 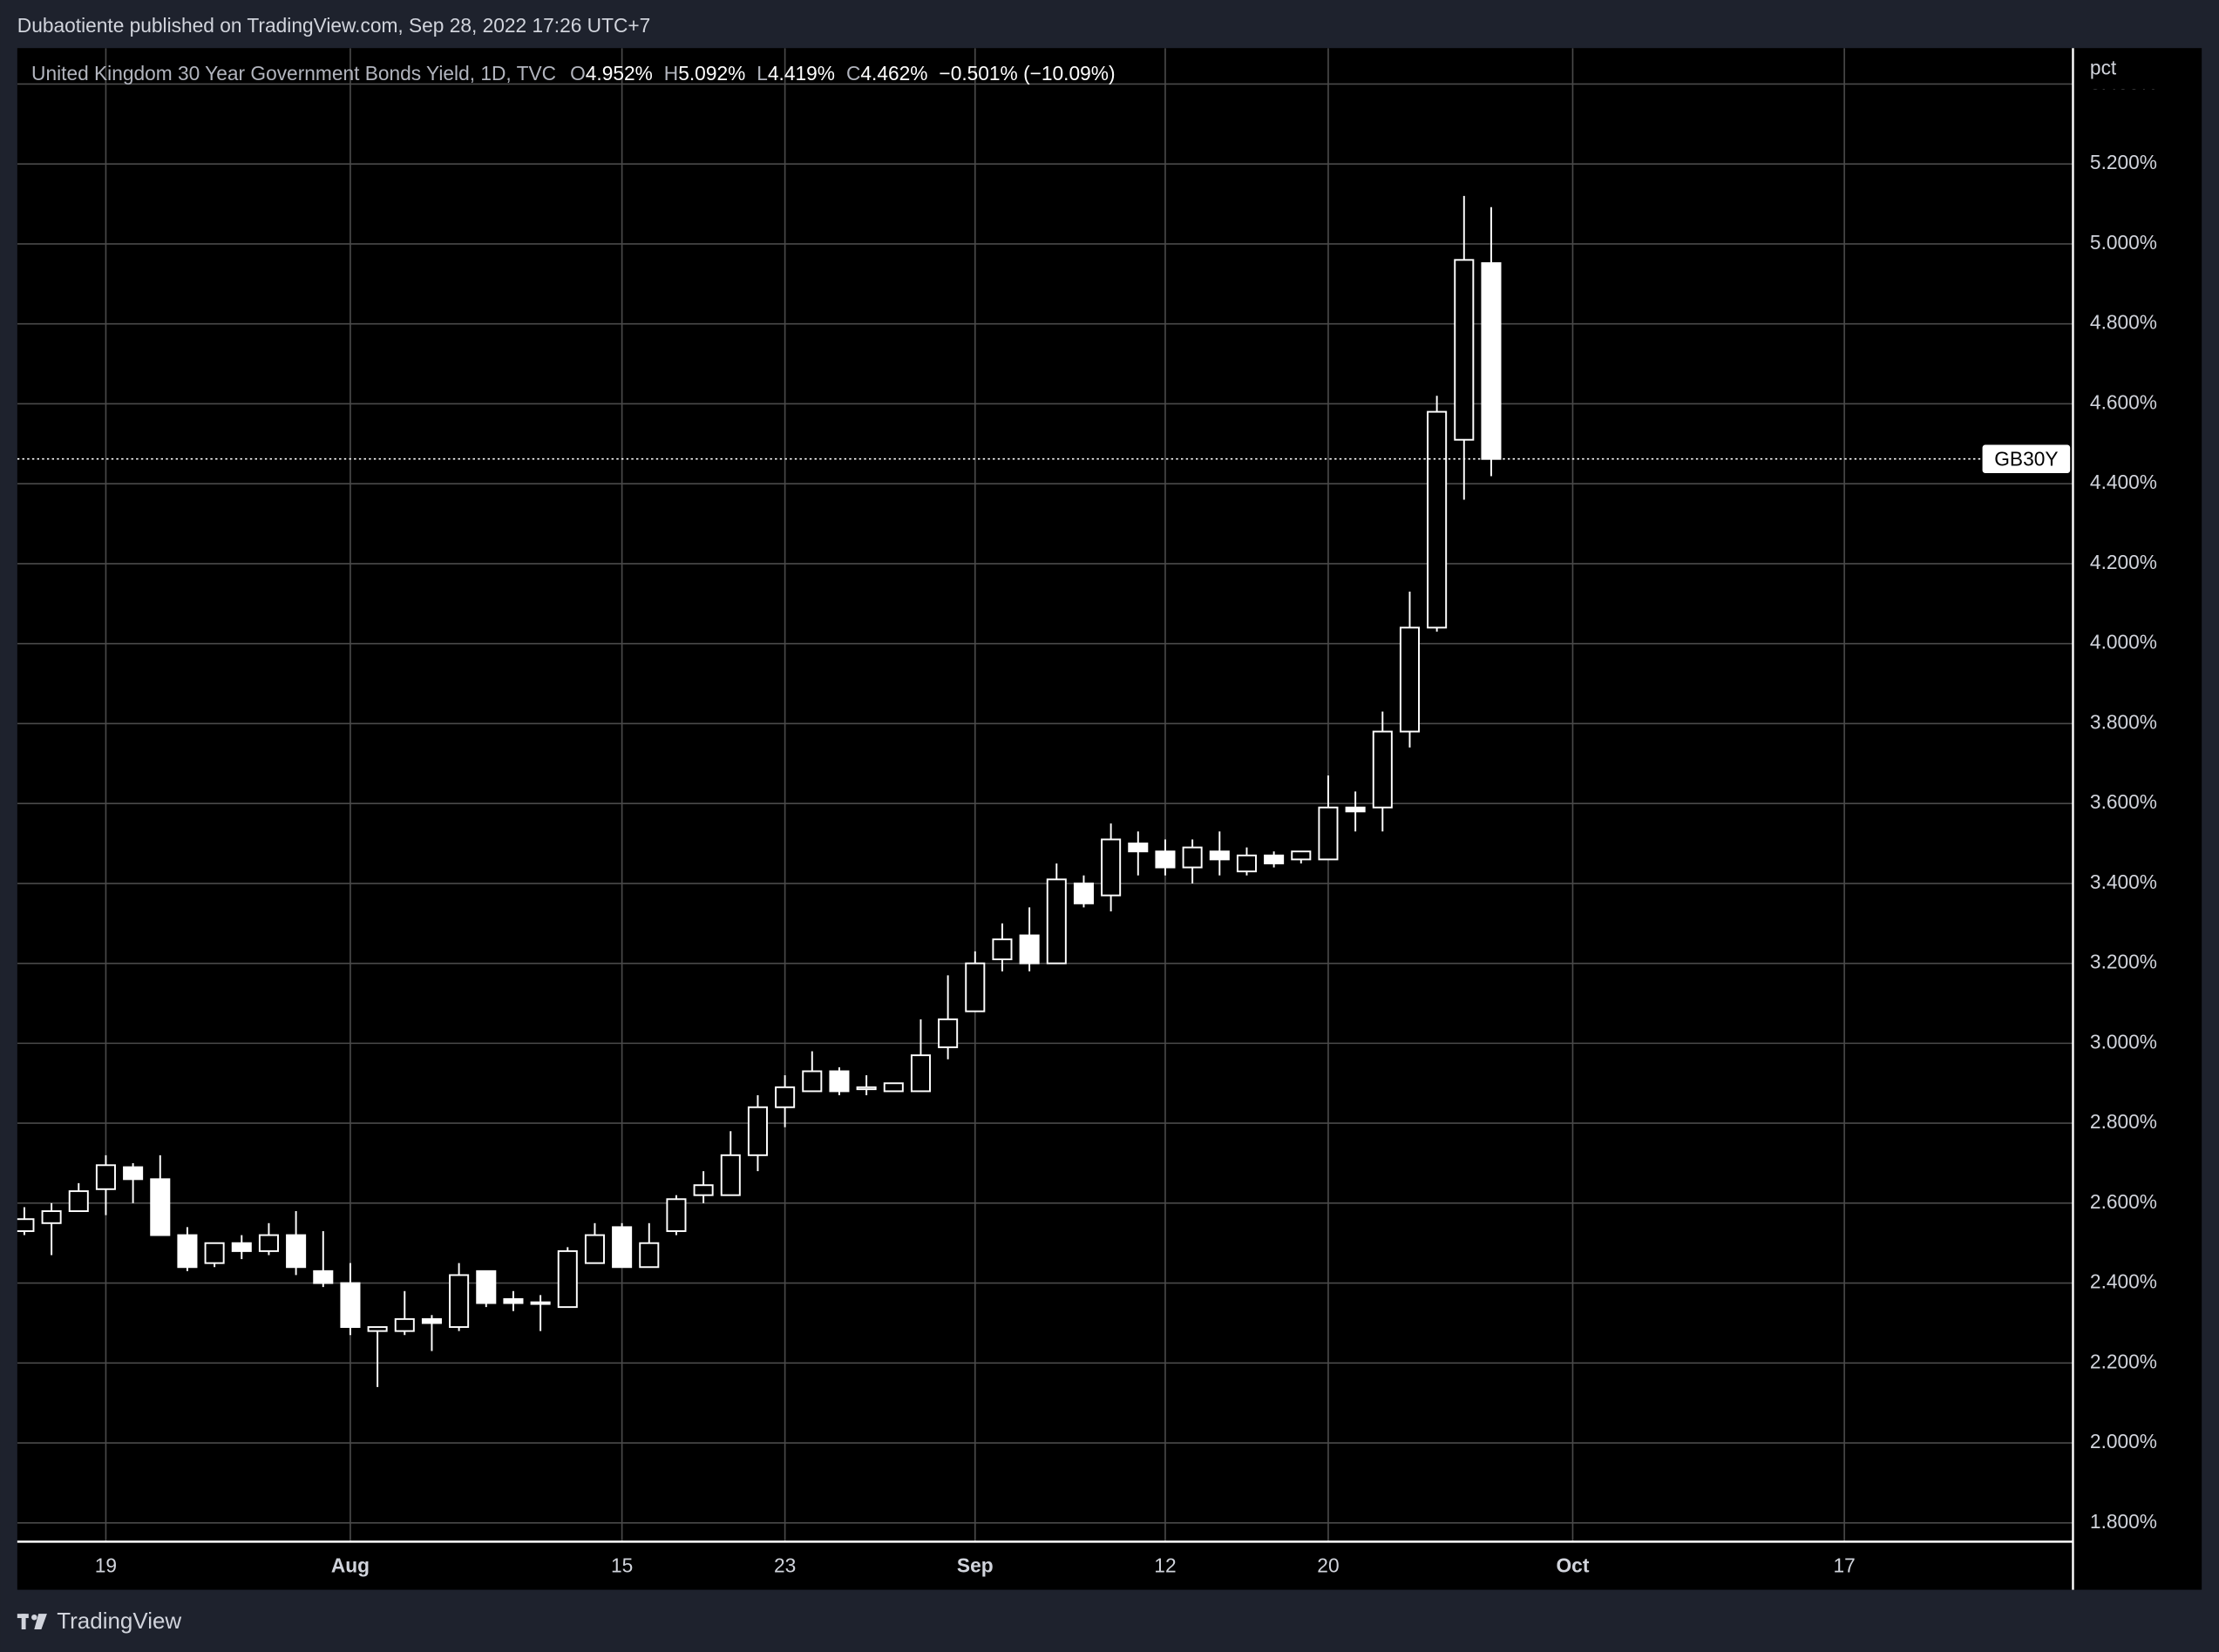 I want to click on y-tick-label: 5.400%, so click(x=2123, y=82).